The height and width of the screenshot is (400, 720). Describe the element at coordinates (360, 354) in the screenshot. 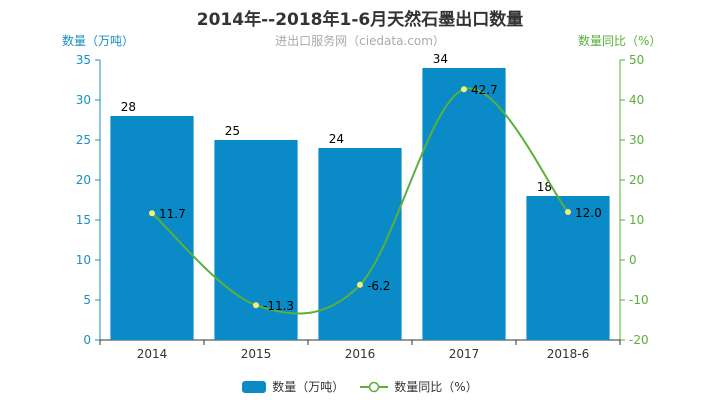

I see `x-axis-tick-label: 2016` at that location.